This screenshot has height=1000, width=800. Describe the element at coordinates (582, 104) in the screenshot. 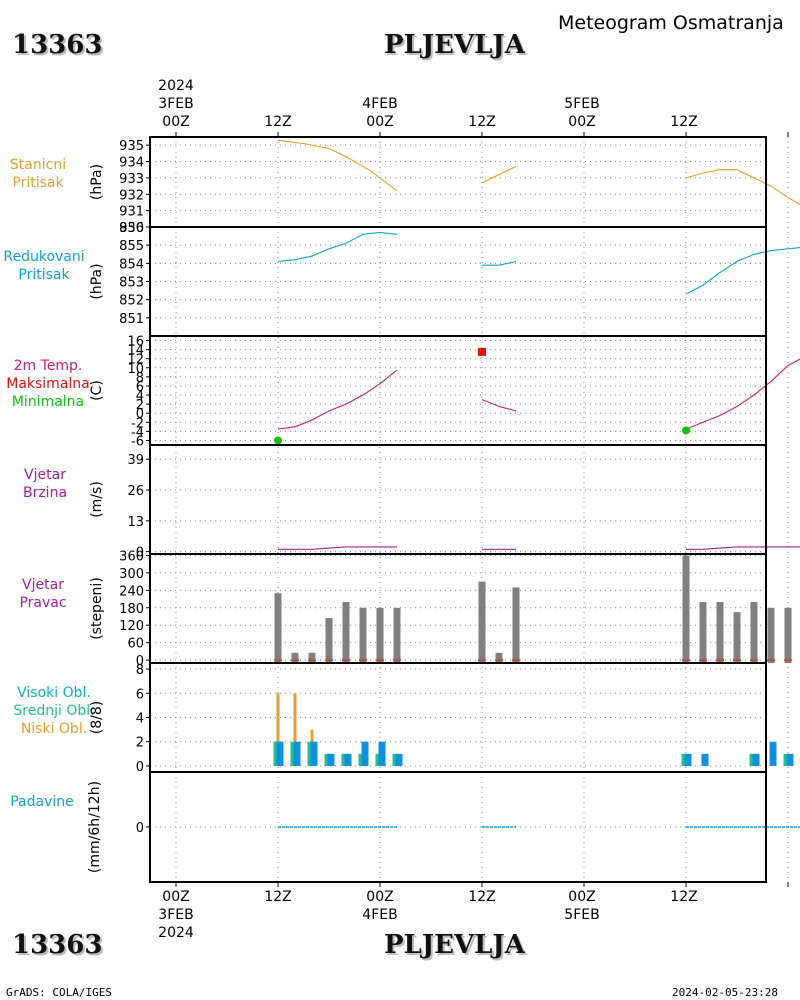

I see `top-date-5feb: 5FEB` at that location.